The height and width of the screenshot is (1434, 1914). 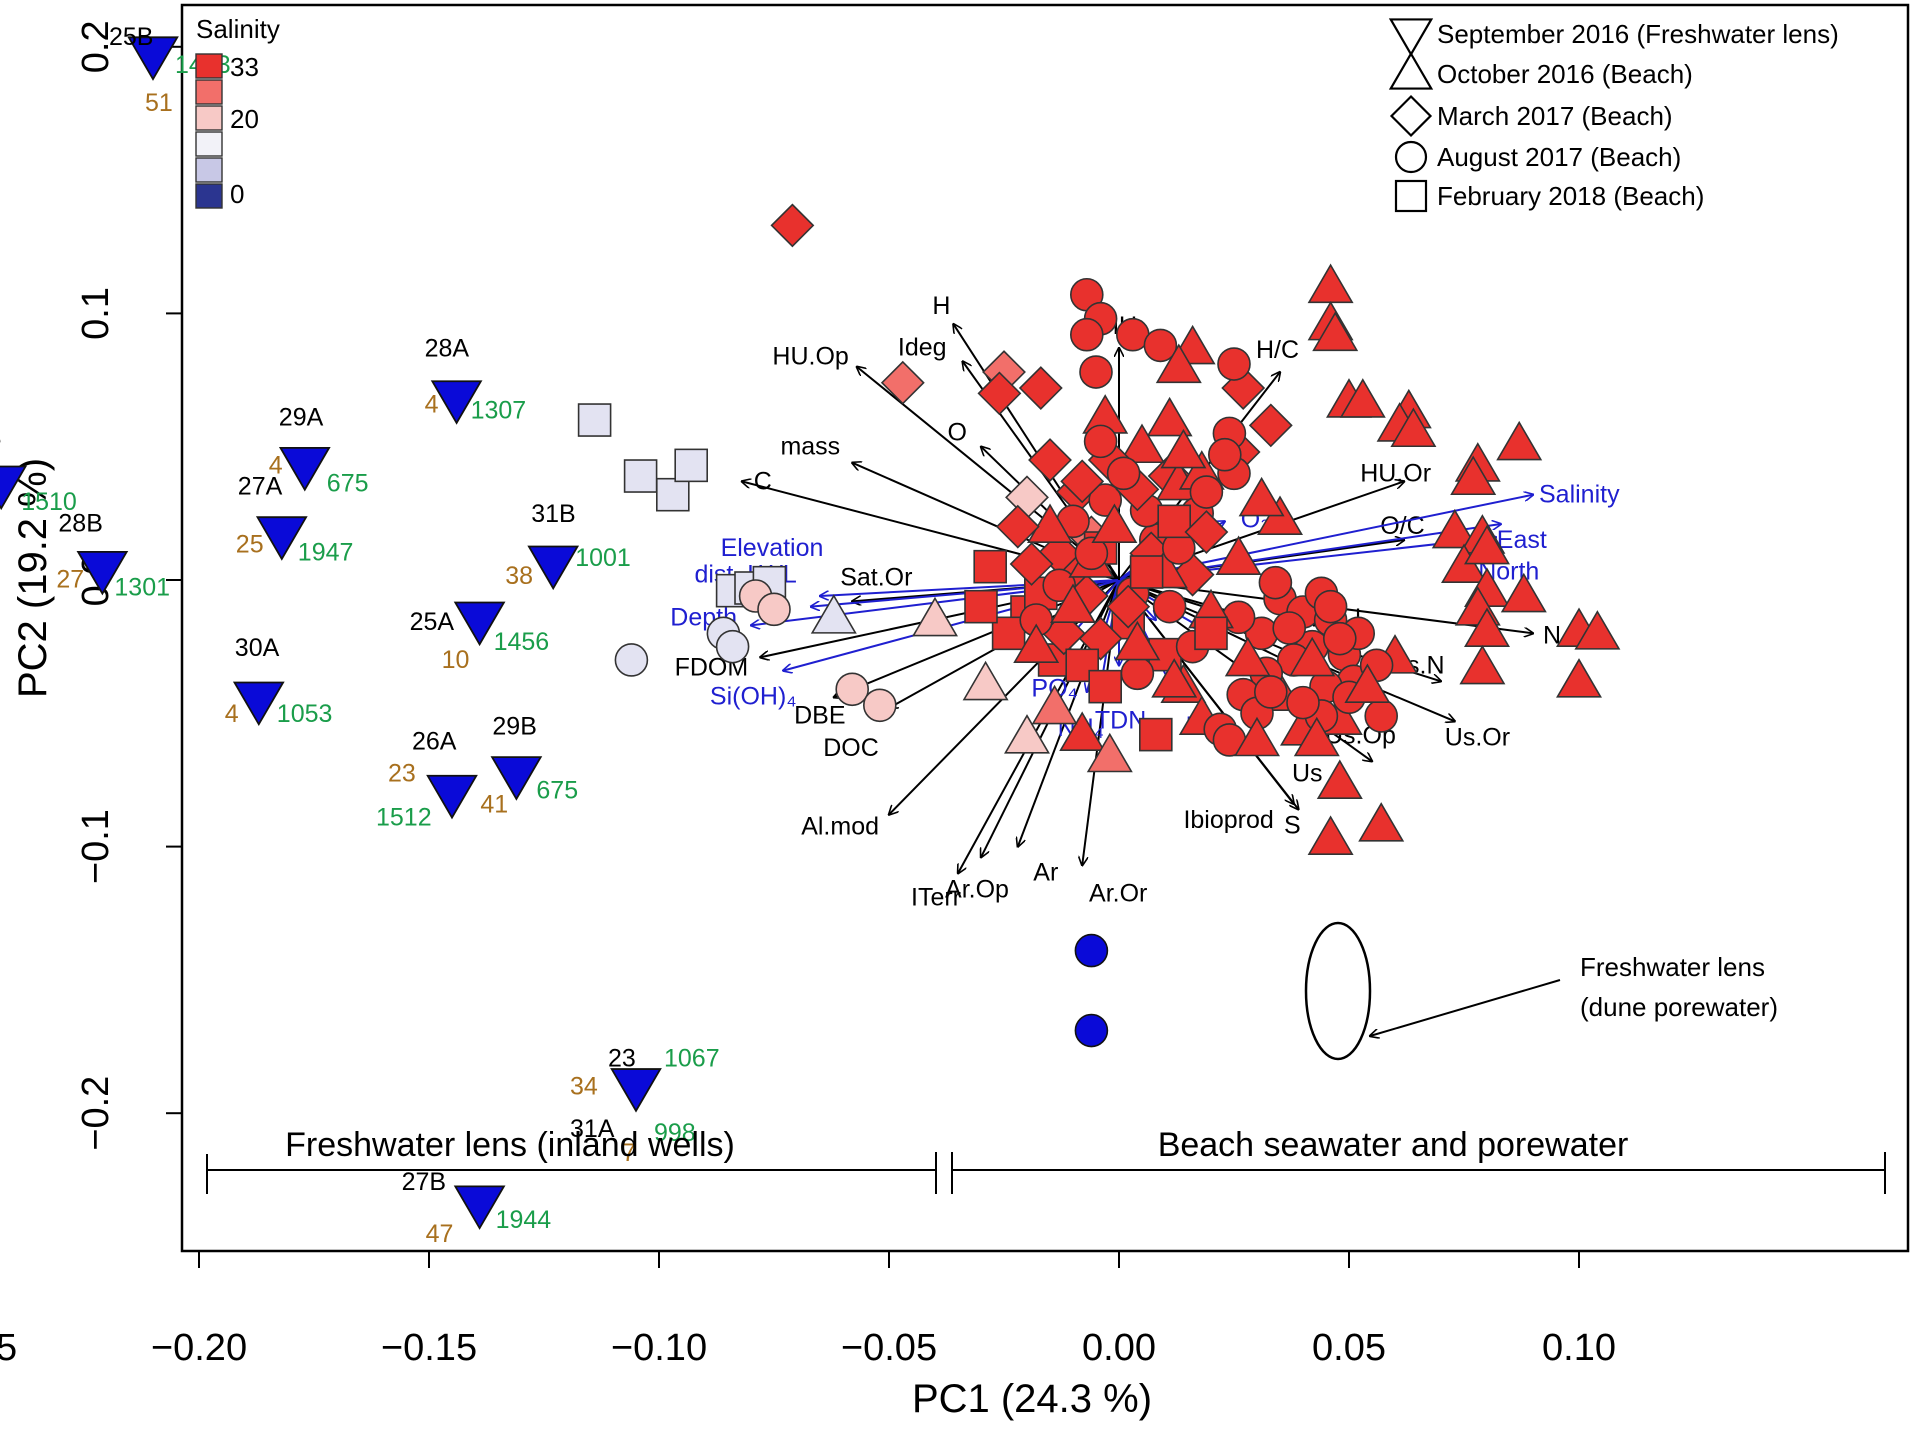 What do you see at coordinates (96, 846) in the screenshot?
I see `y-tick-label: −0.1` at bounding box center [96, 846].